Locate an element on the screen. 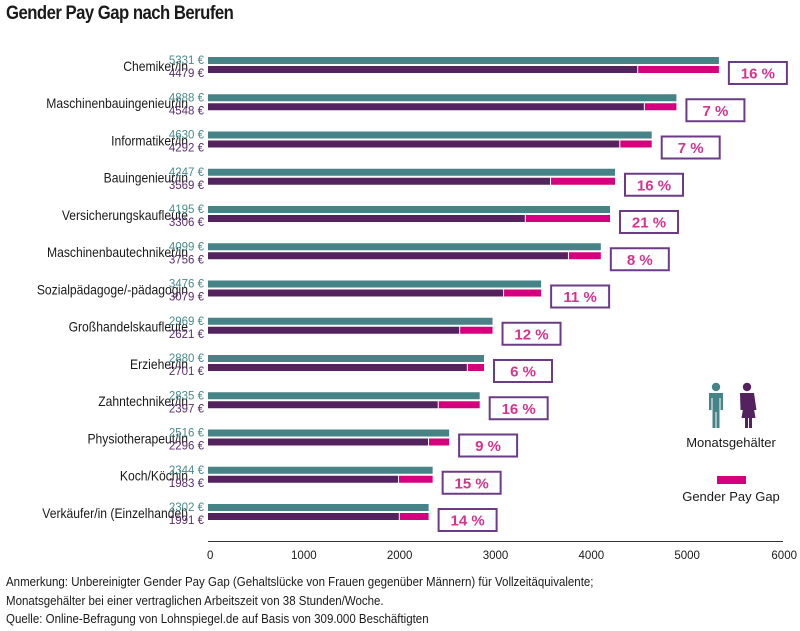  gap-percent-label: 11 % is located at coordinates (579, 297).